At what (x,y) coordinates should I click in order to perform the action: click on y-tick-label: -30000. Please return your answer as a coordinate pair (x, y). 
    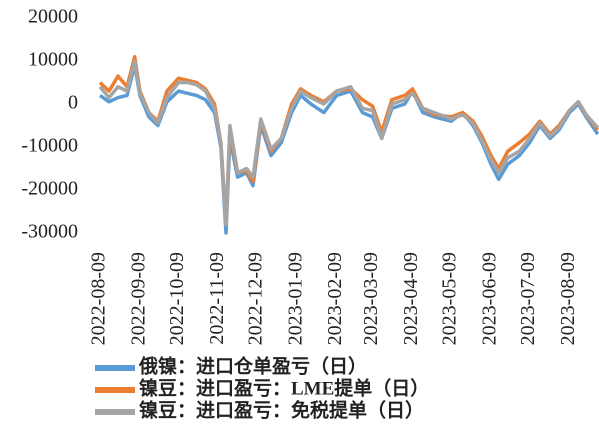
    Looking at the image, I should click on (49, 232).